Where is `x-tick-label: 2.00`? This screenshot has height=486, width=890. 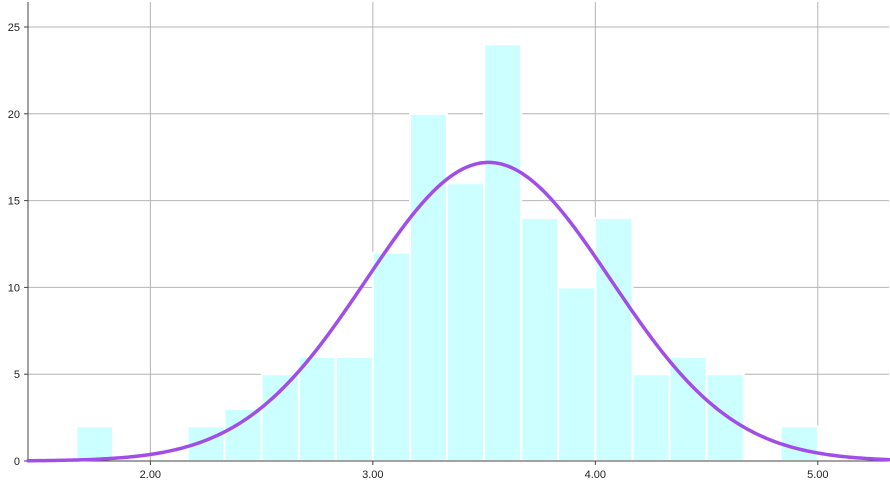
x-tick-label: 2.00 is located at coordinates (150, 475).